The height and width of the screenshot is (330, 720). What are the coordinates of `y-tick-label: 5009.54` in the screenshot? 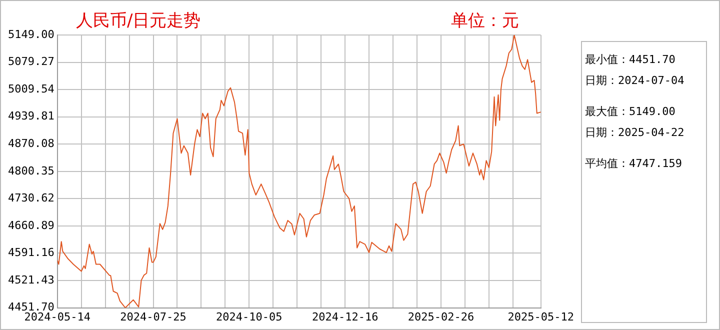 It's located at (31, 89).